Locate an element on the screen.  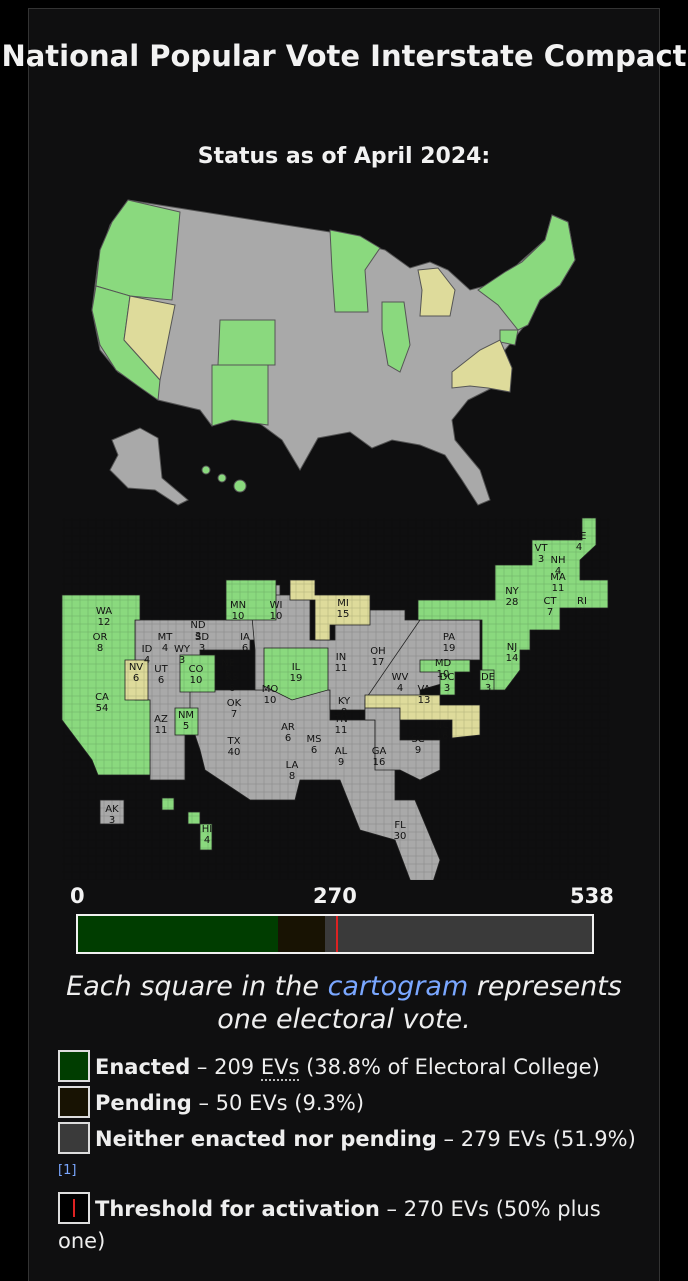
bar-mid-label: 270 is located at coordinates (335, 896).